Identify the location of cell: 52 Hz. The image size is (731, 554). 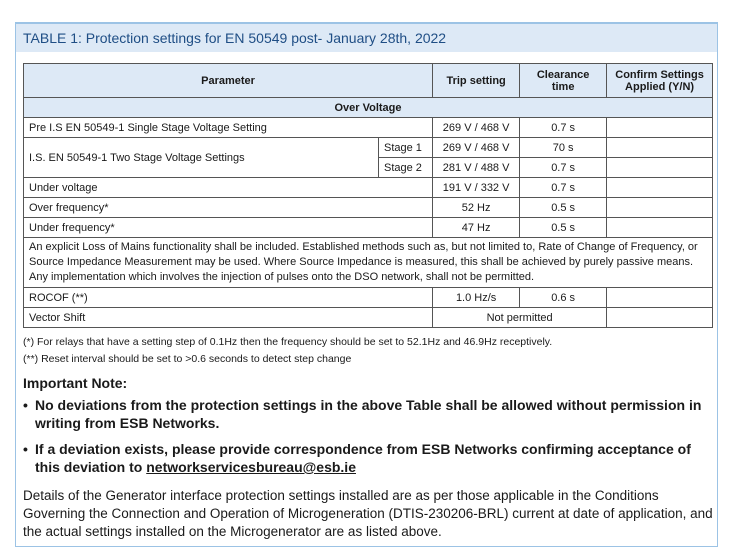
(476, 207).